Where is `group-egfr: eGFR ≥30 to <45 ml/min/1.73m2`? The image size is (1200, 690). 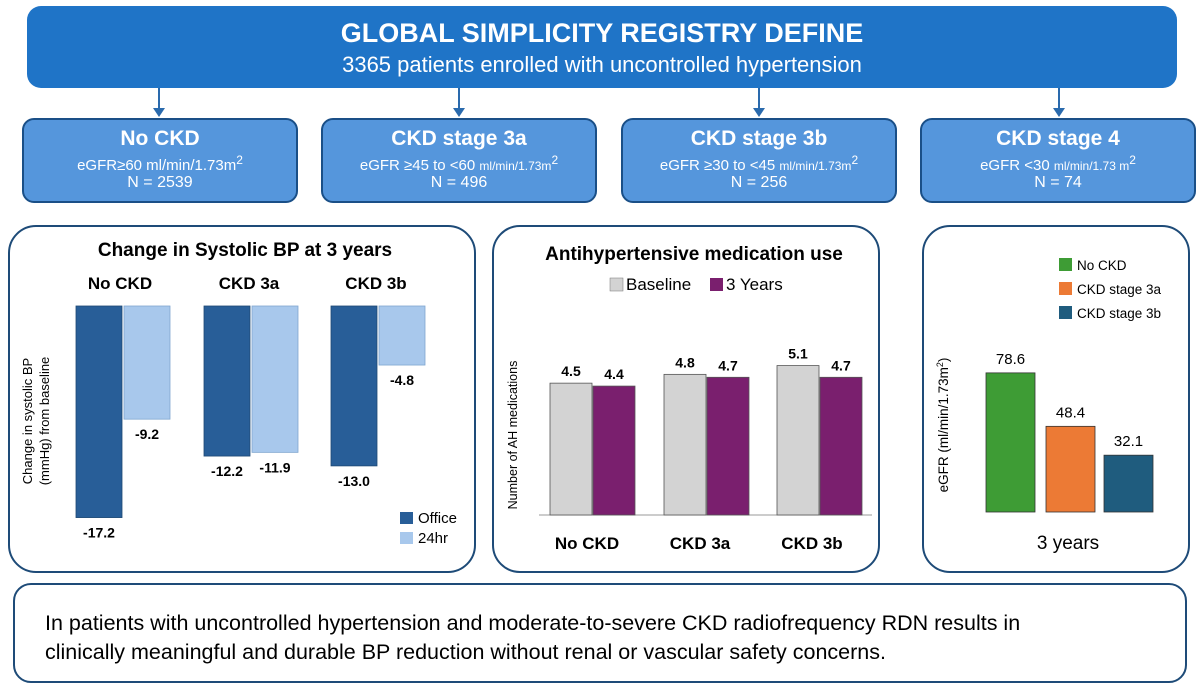
group-egfr: eGFR ≥30 to <45 ml/min/1.73m2 is located at coordinates (759, 163).